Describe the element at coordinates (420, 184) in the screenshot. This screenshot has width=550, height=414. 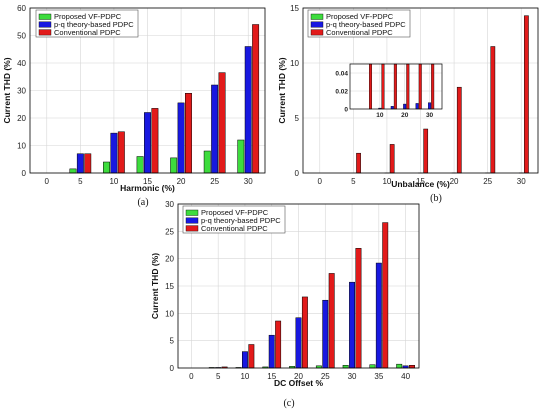
I see `x-axis-label: Unbalance (%)` at that location.